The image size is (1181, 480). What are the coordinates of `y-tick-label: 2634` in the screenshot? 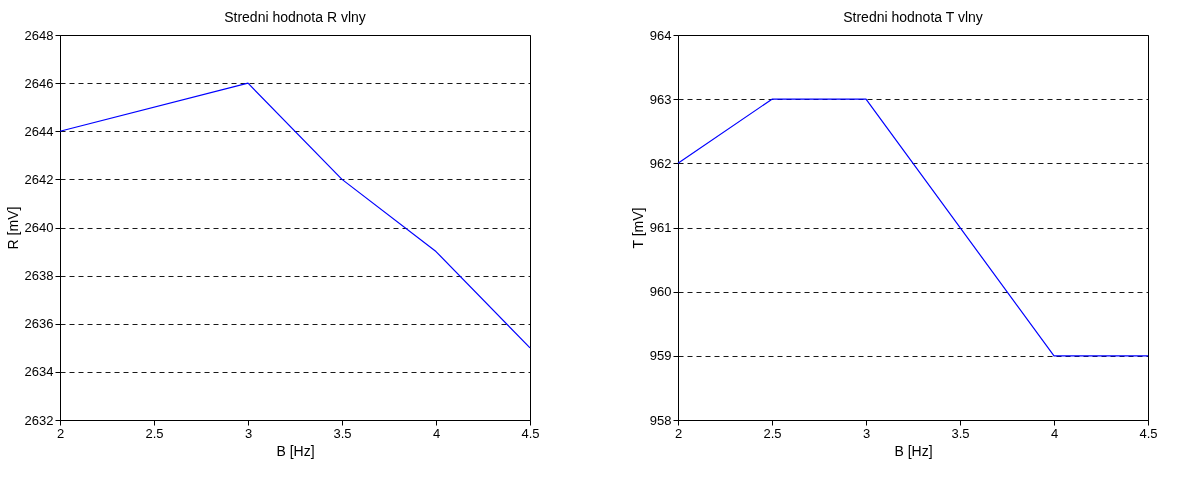 It's located at (39, 372).